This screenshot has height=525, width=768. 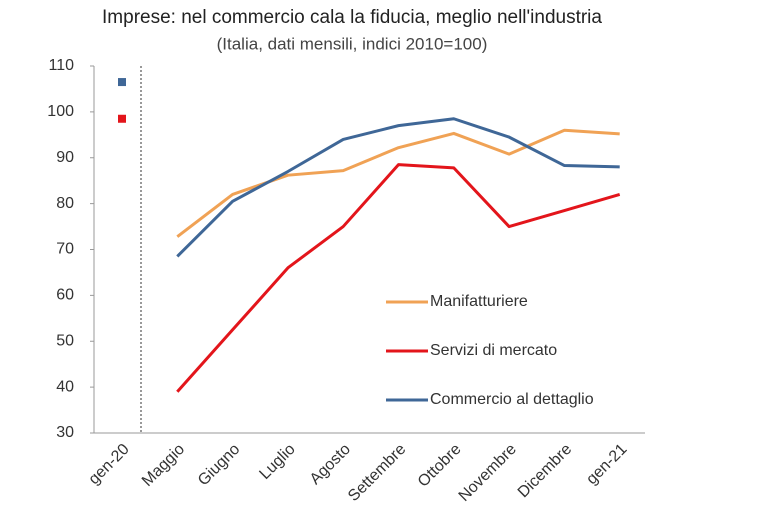 I want to click on x-tick-label: Novembre, so click(x=488, y=473).